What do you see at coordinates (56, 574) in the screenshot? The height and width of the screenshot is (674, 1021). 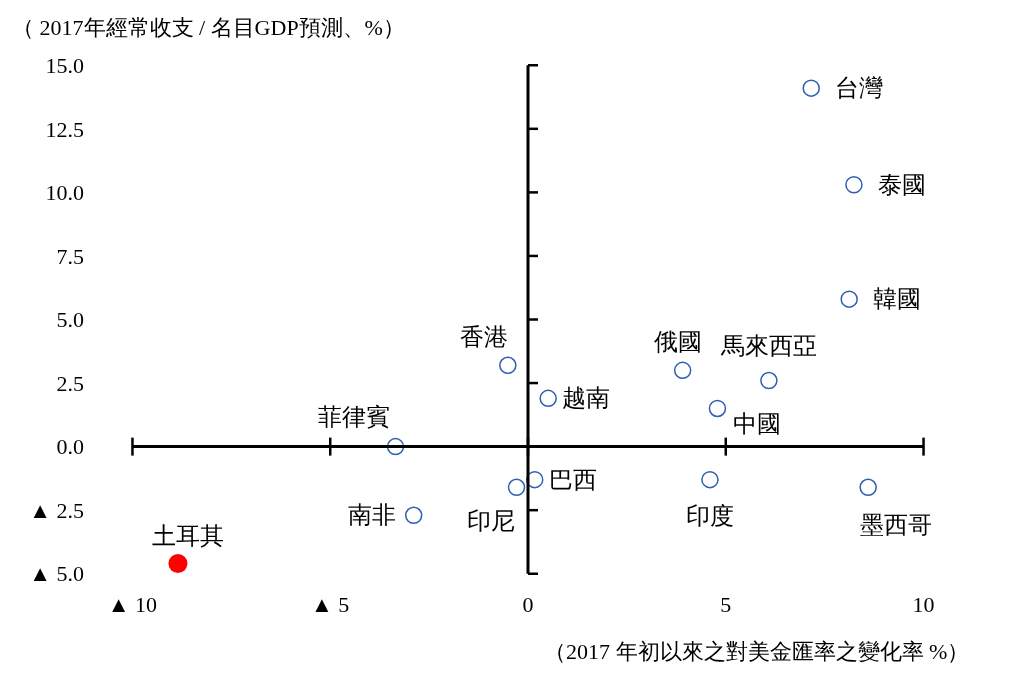 I see `y-tick-label: ▲ 5.0` at bounding box center [56, 574].